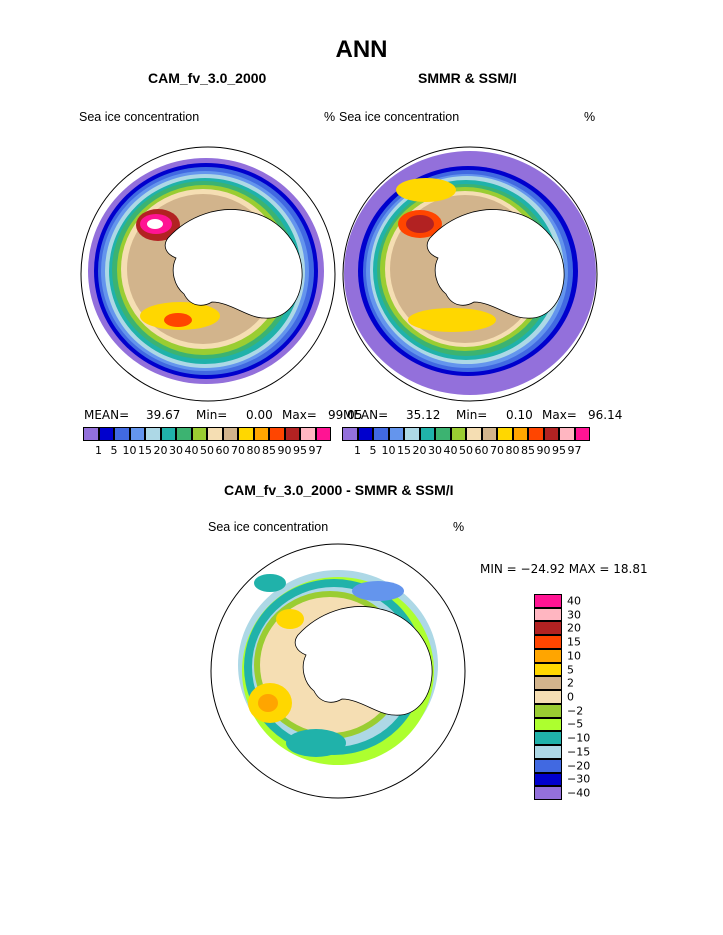  I want to click on diff-colorbar, so click(548, 697).